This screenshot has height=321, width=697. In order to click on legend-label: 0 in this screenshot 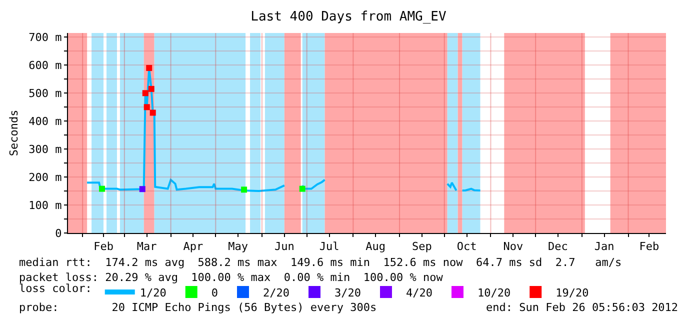, I will do `click(214, 293)`.